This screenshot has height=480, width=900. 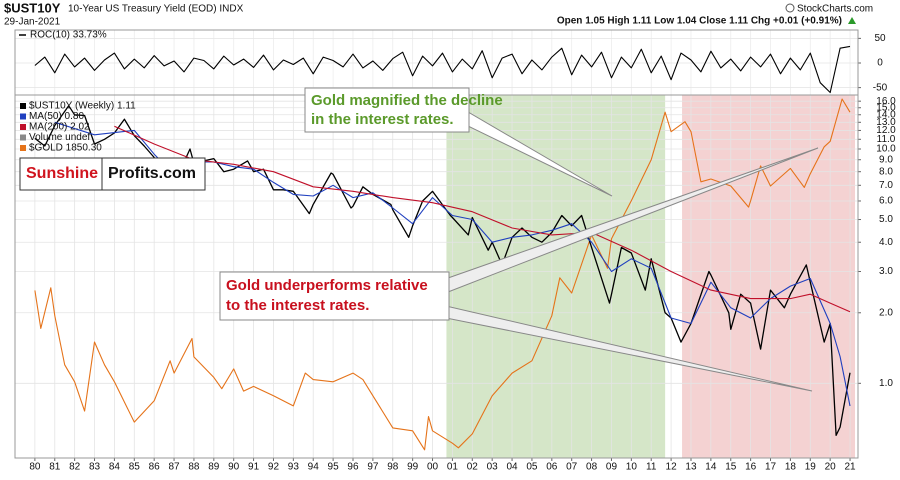 What do you see at coordinates (880, 87) in the screenshot?
I see `y-tick-label: -50` at bounding box center [880, 87].